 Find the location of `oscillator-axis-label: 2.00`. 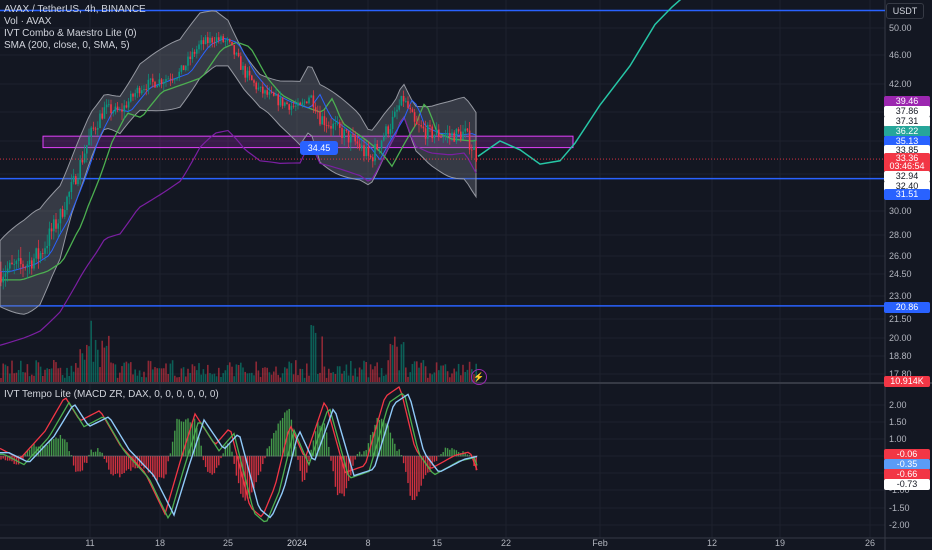

oscillator-axis-label: 2.00 is located at coordinates (898, 405).